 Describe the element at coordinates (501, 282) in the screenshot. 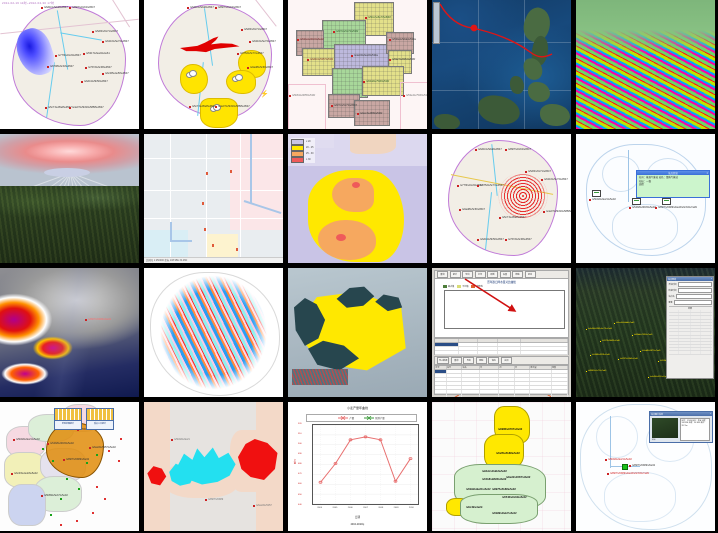

I see `chart-title: 历年逐日降水量对比曲线` at that location.